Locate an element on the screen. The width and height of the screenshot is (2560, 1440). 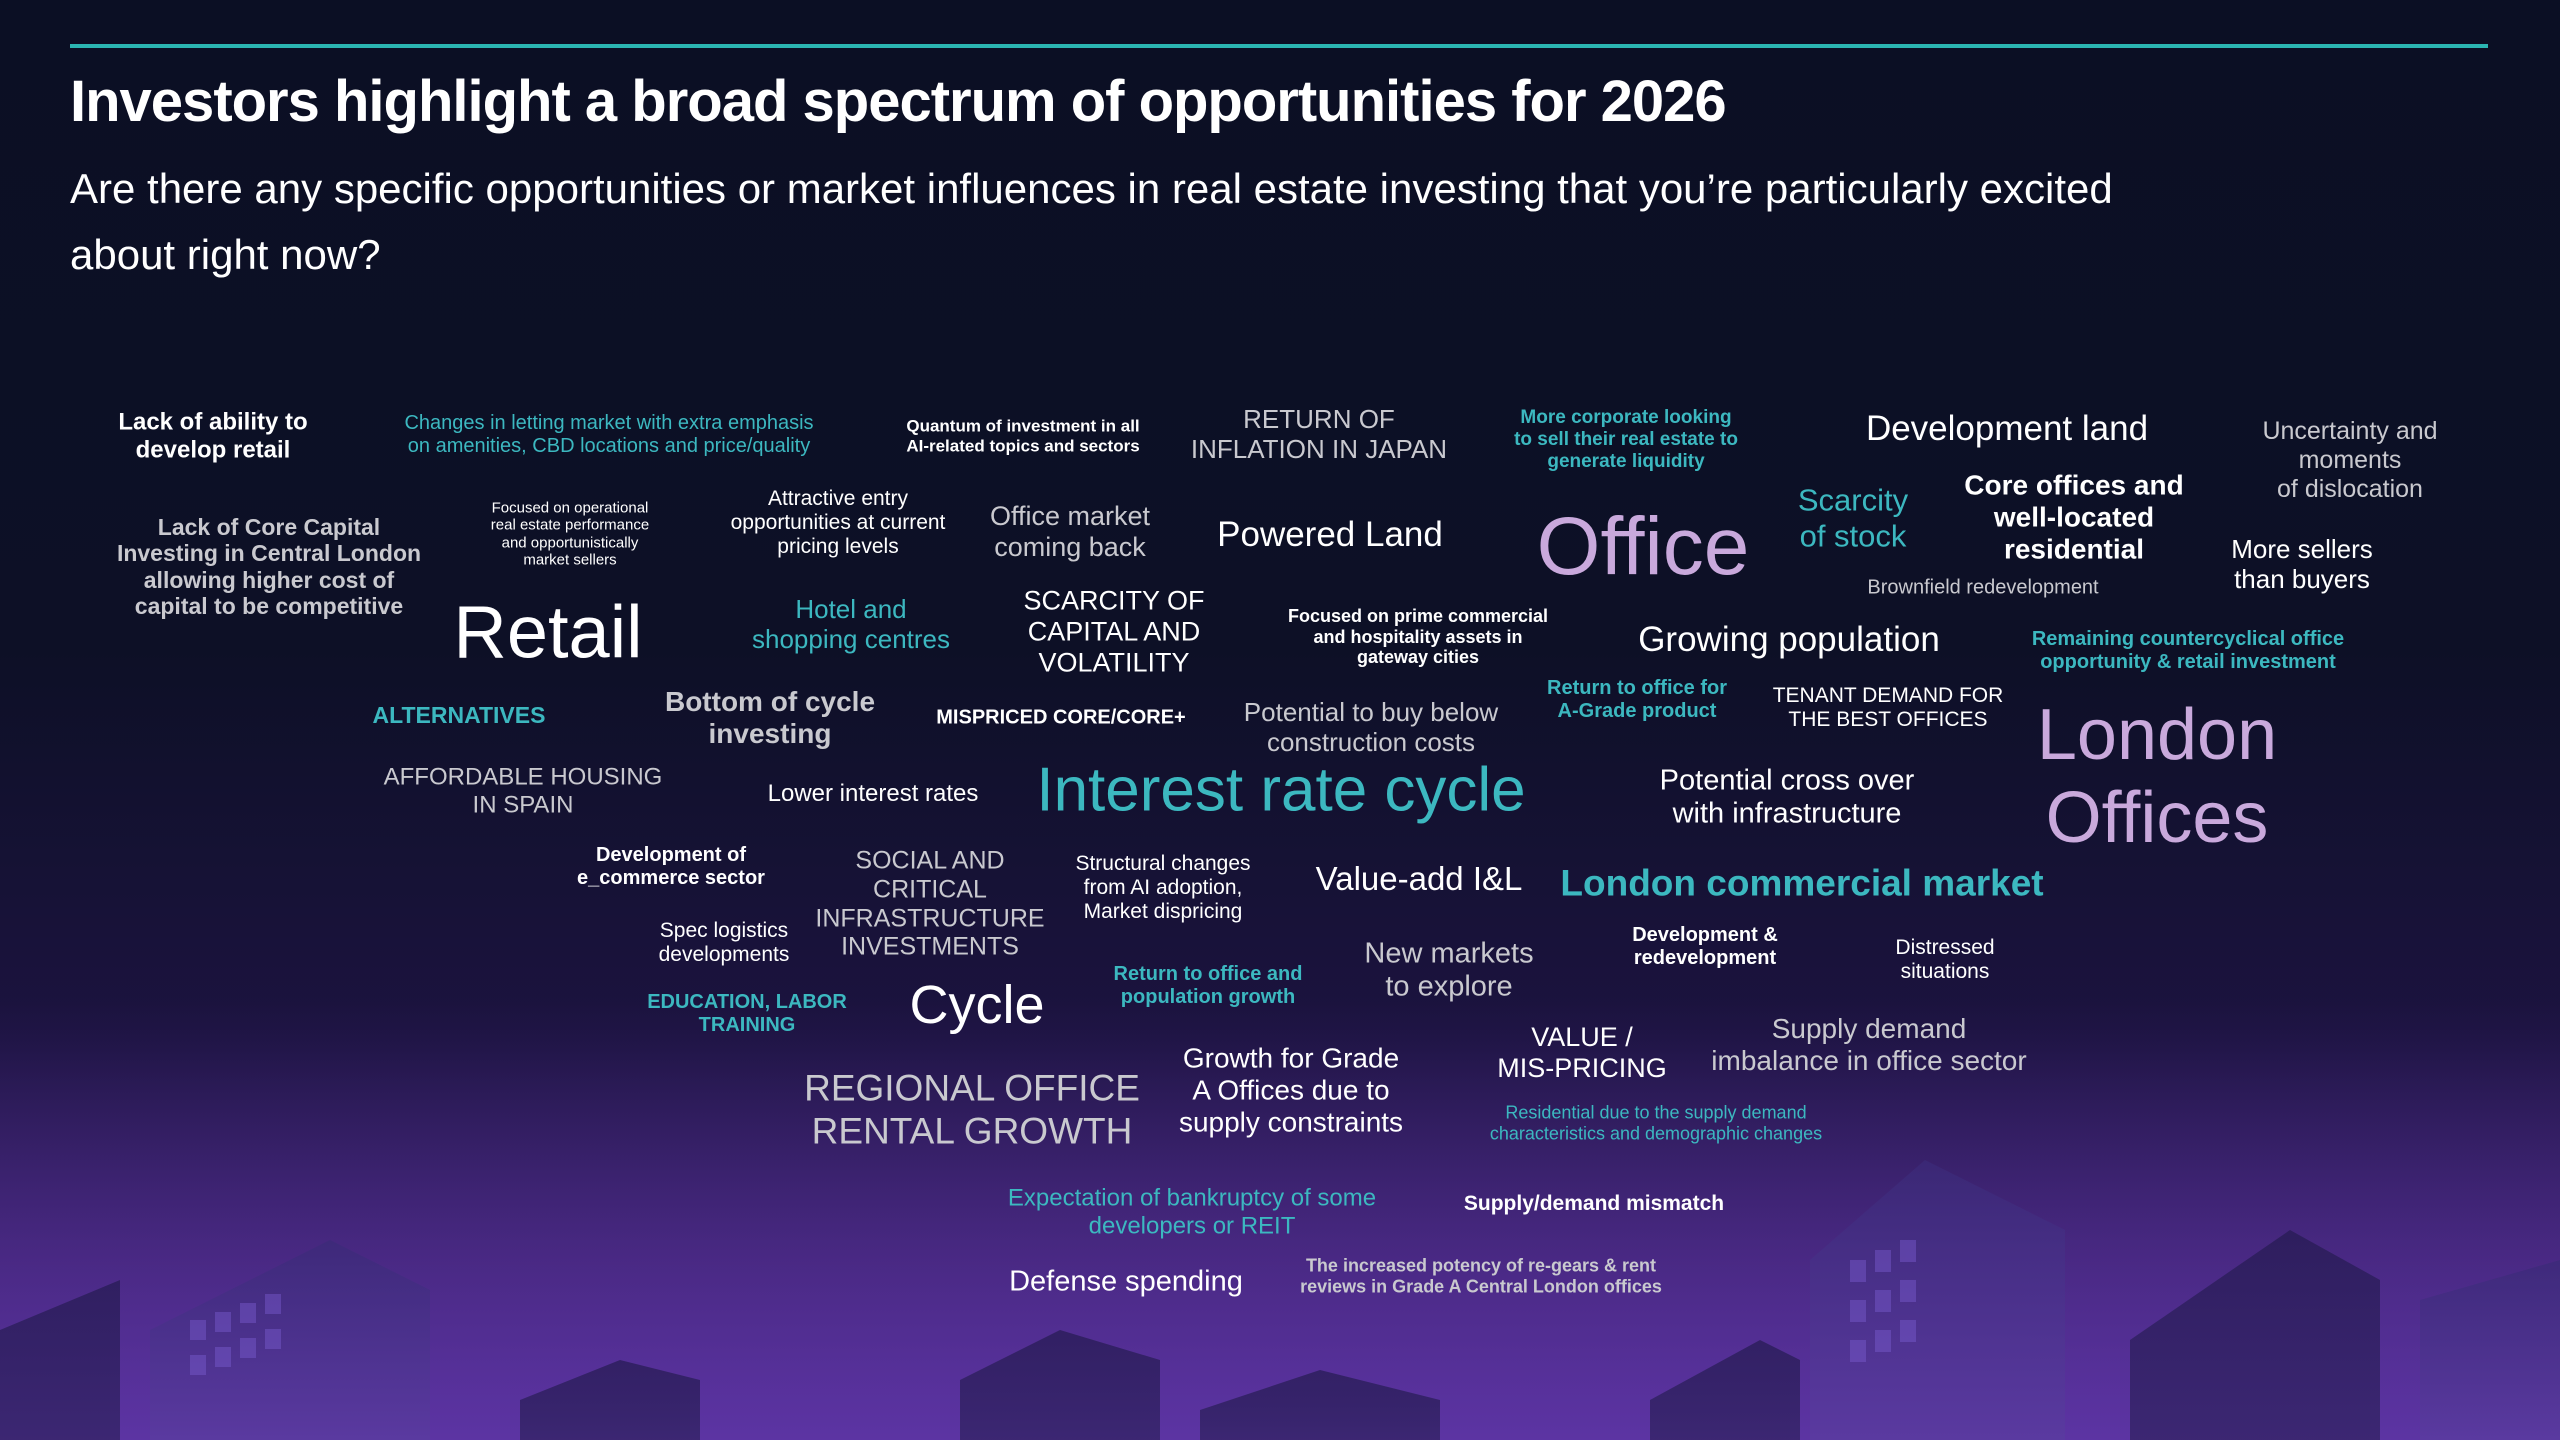
phrase-value-add-i-and-l: Value-add I&L is located at coordinates (1419, 879).